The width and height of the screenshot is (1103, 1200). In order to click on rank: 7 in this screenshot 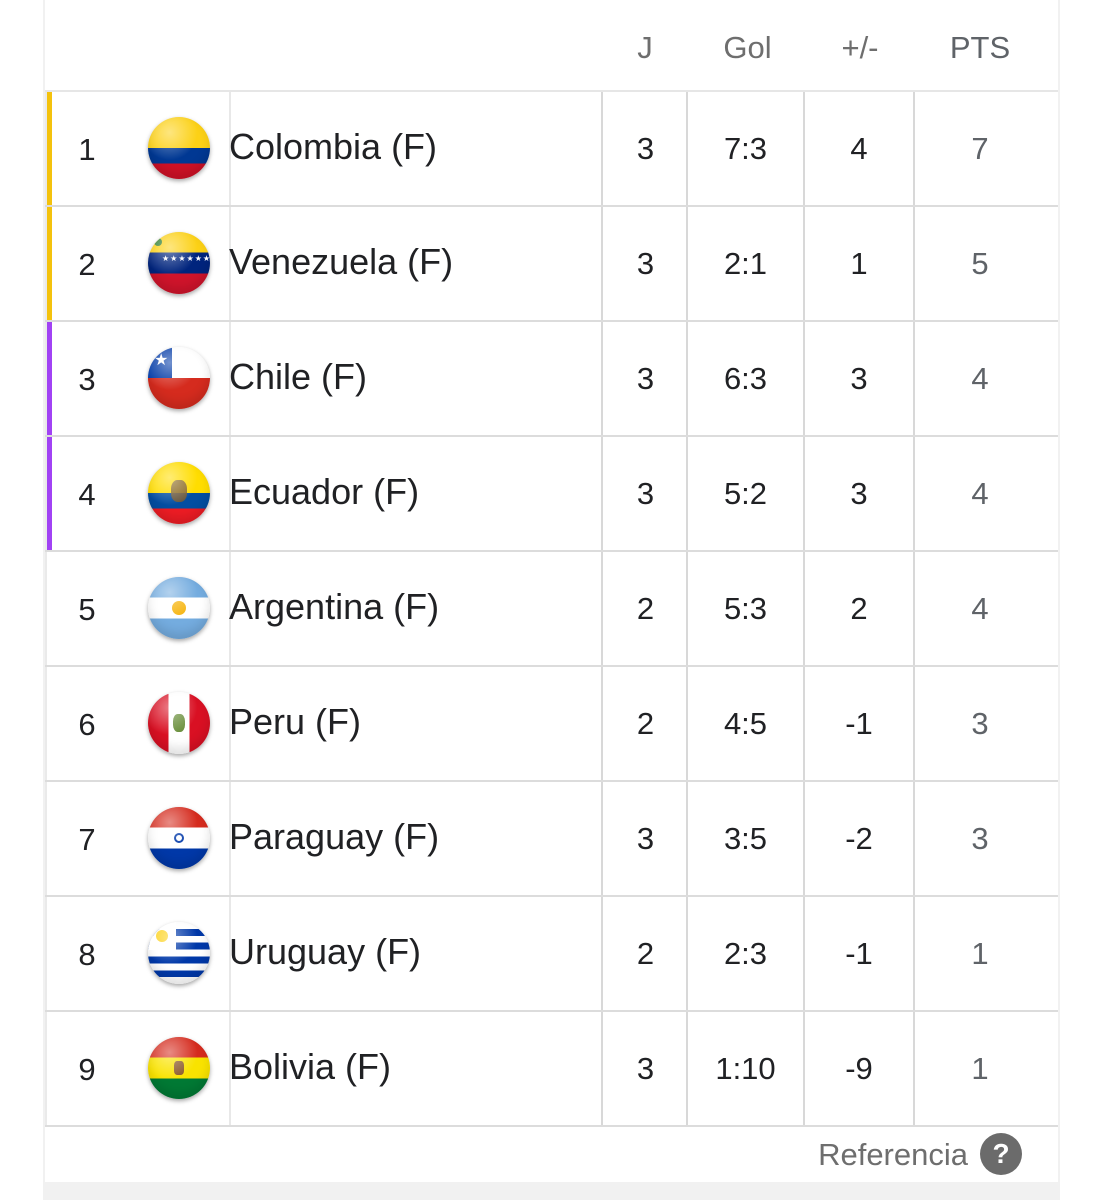, I will do `click(87, 839)`.